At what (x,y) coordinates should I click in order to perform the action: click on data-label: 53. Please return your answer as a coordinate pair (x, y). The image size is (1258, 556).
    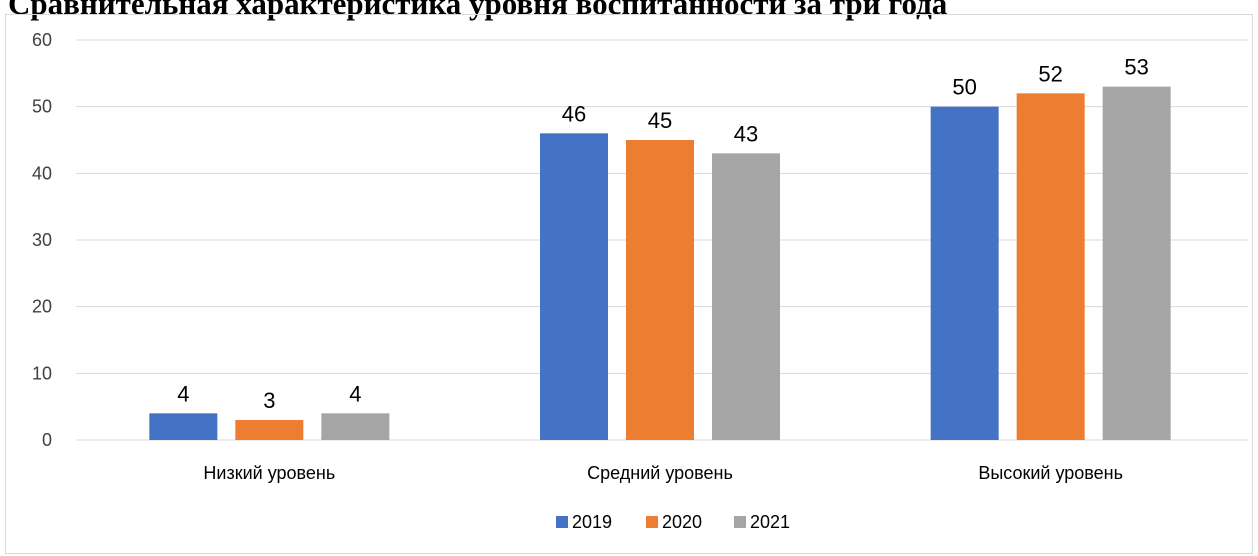
    Looking at the image, I should click on (1136, 67).